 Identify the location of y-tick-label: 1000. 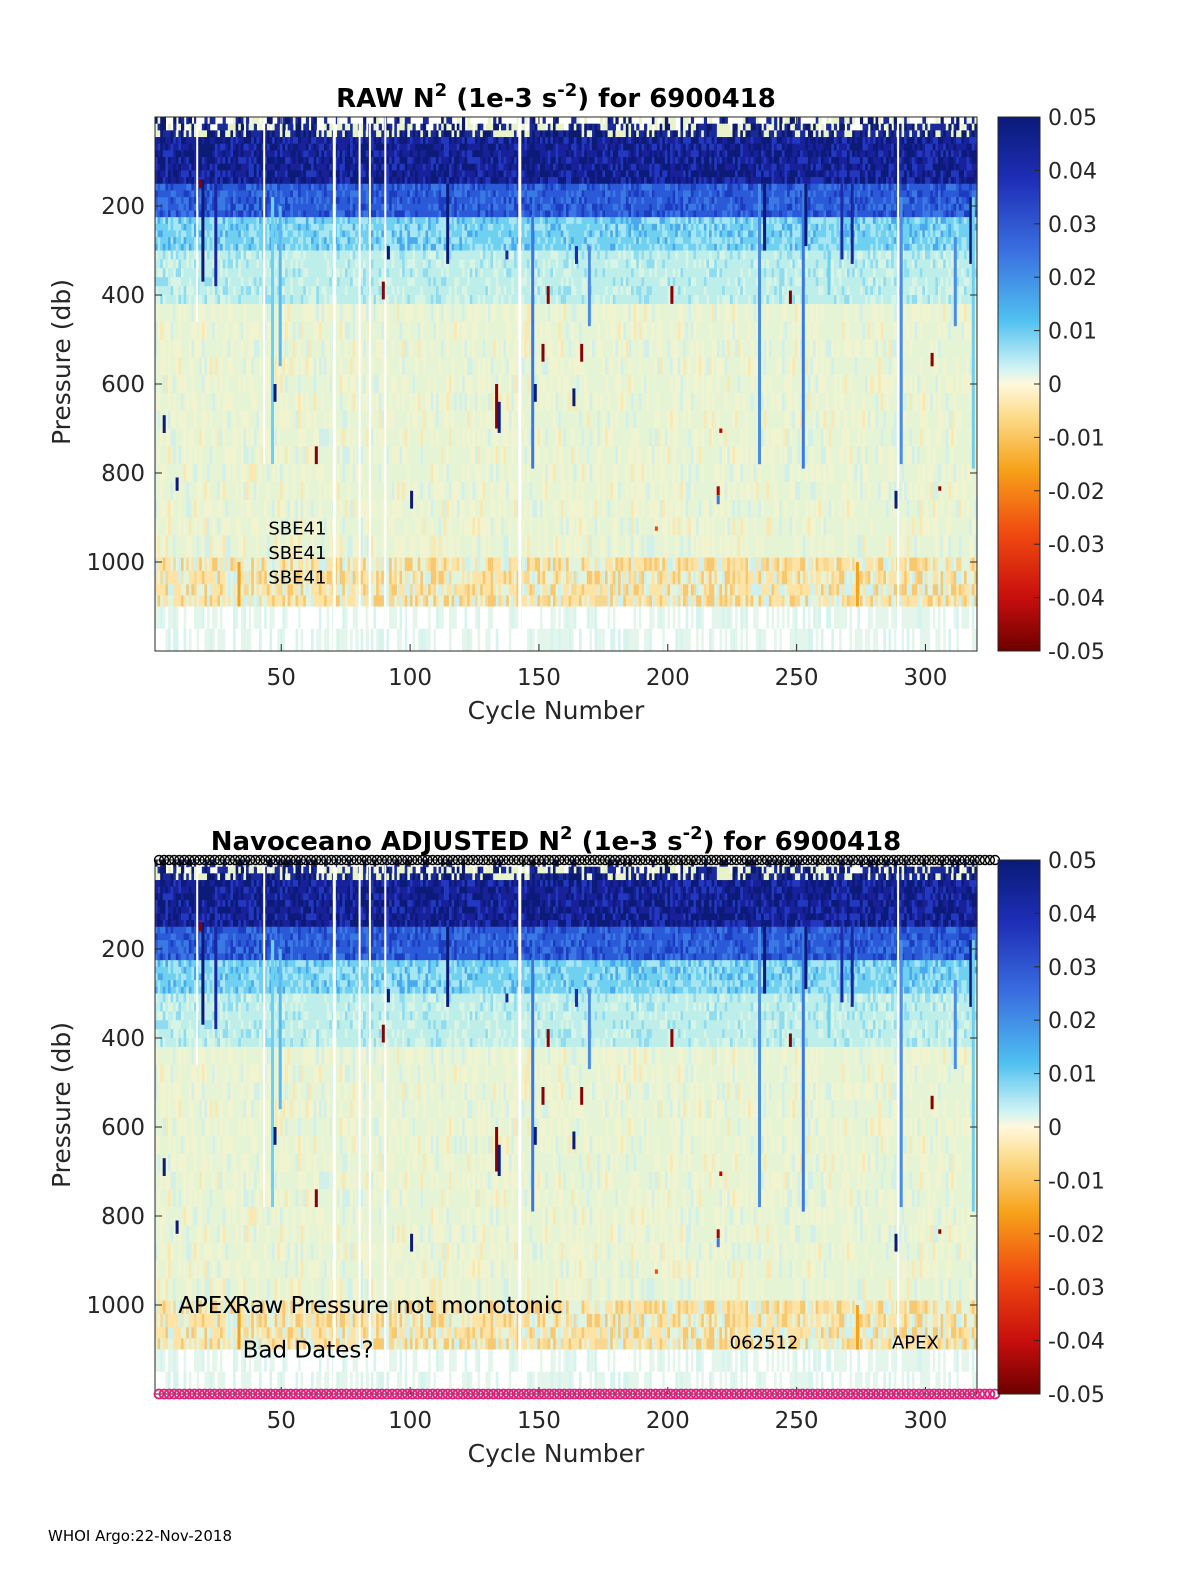
(115, 563).